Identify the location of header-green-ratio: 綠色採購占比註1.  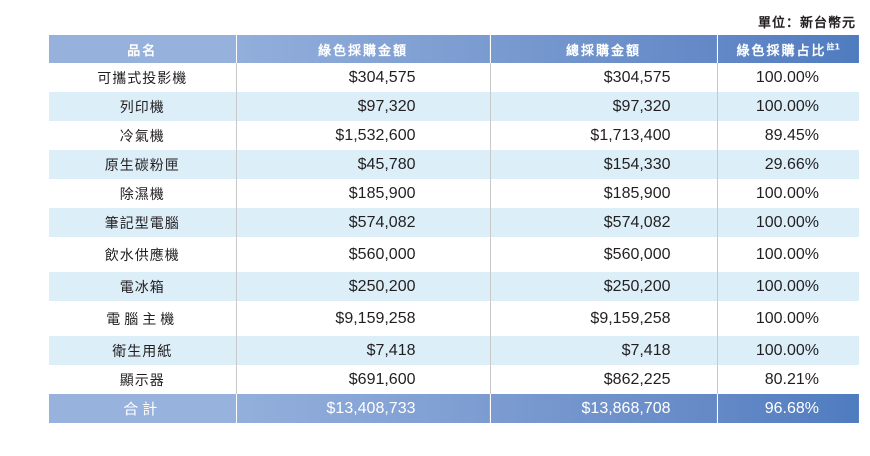
(788, 49).